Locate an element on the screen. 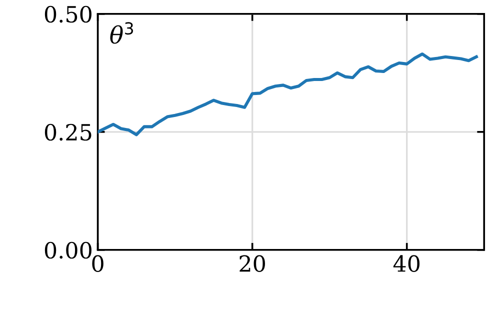  x-tick-label: 0 is located at coordinates (98, 263).